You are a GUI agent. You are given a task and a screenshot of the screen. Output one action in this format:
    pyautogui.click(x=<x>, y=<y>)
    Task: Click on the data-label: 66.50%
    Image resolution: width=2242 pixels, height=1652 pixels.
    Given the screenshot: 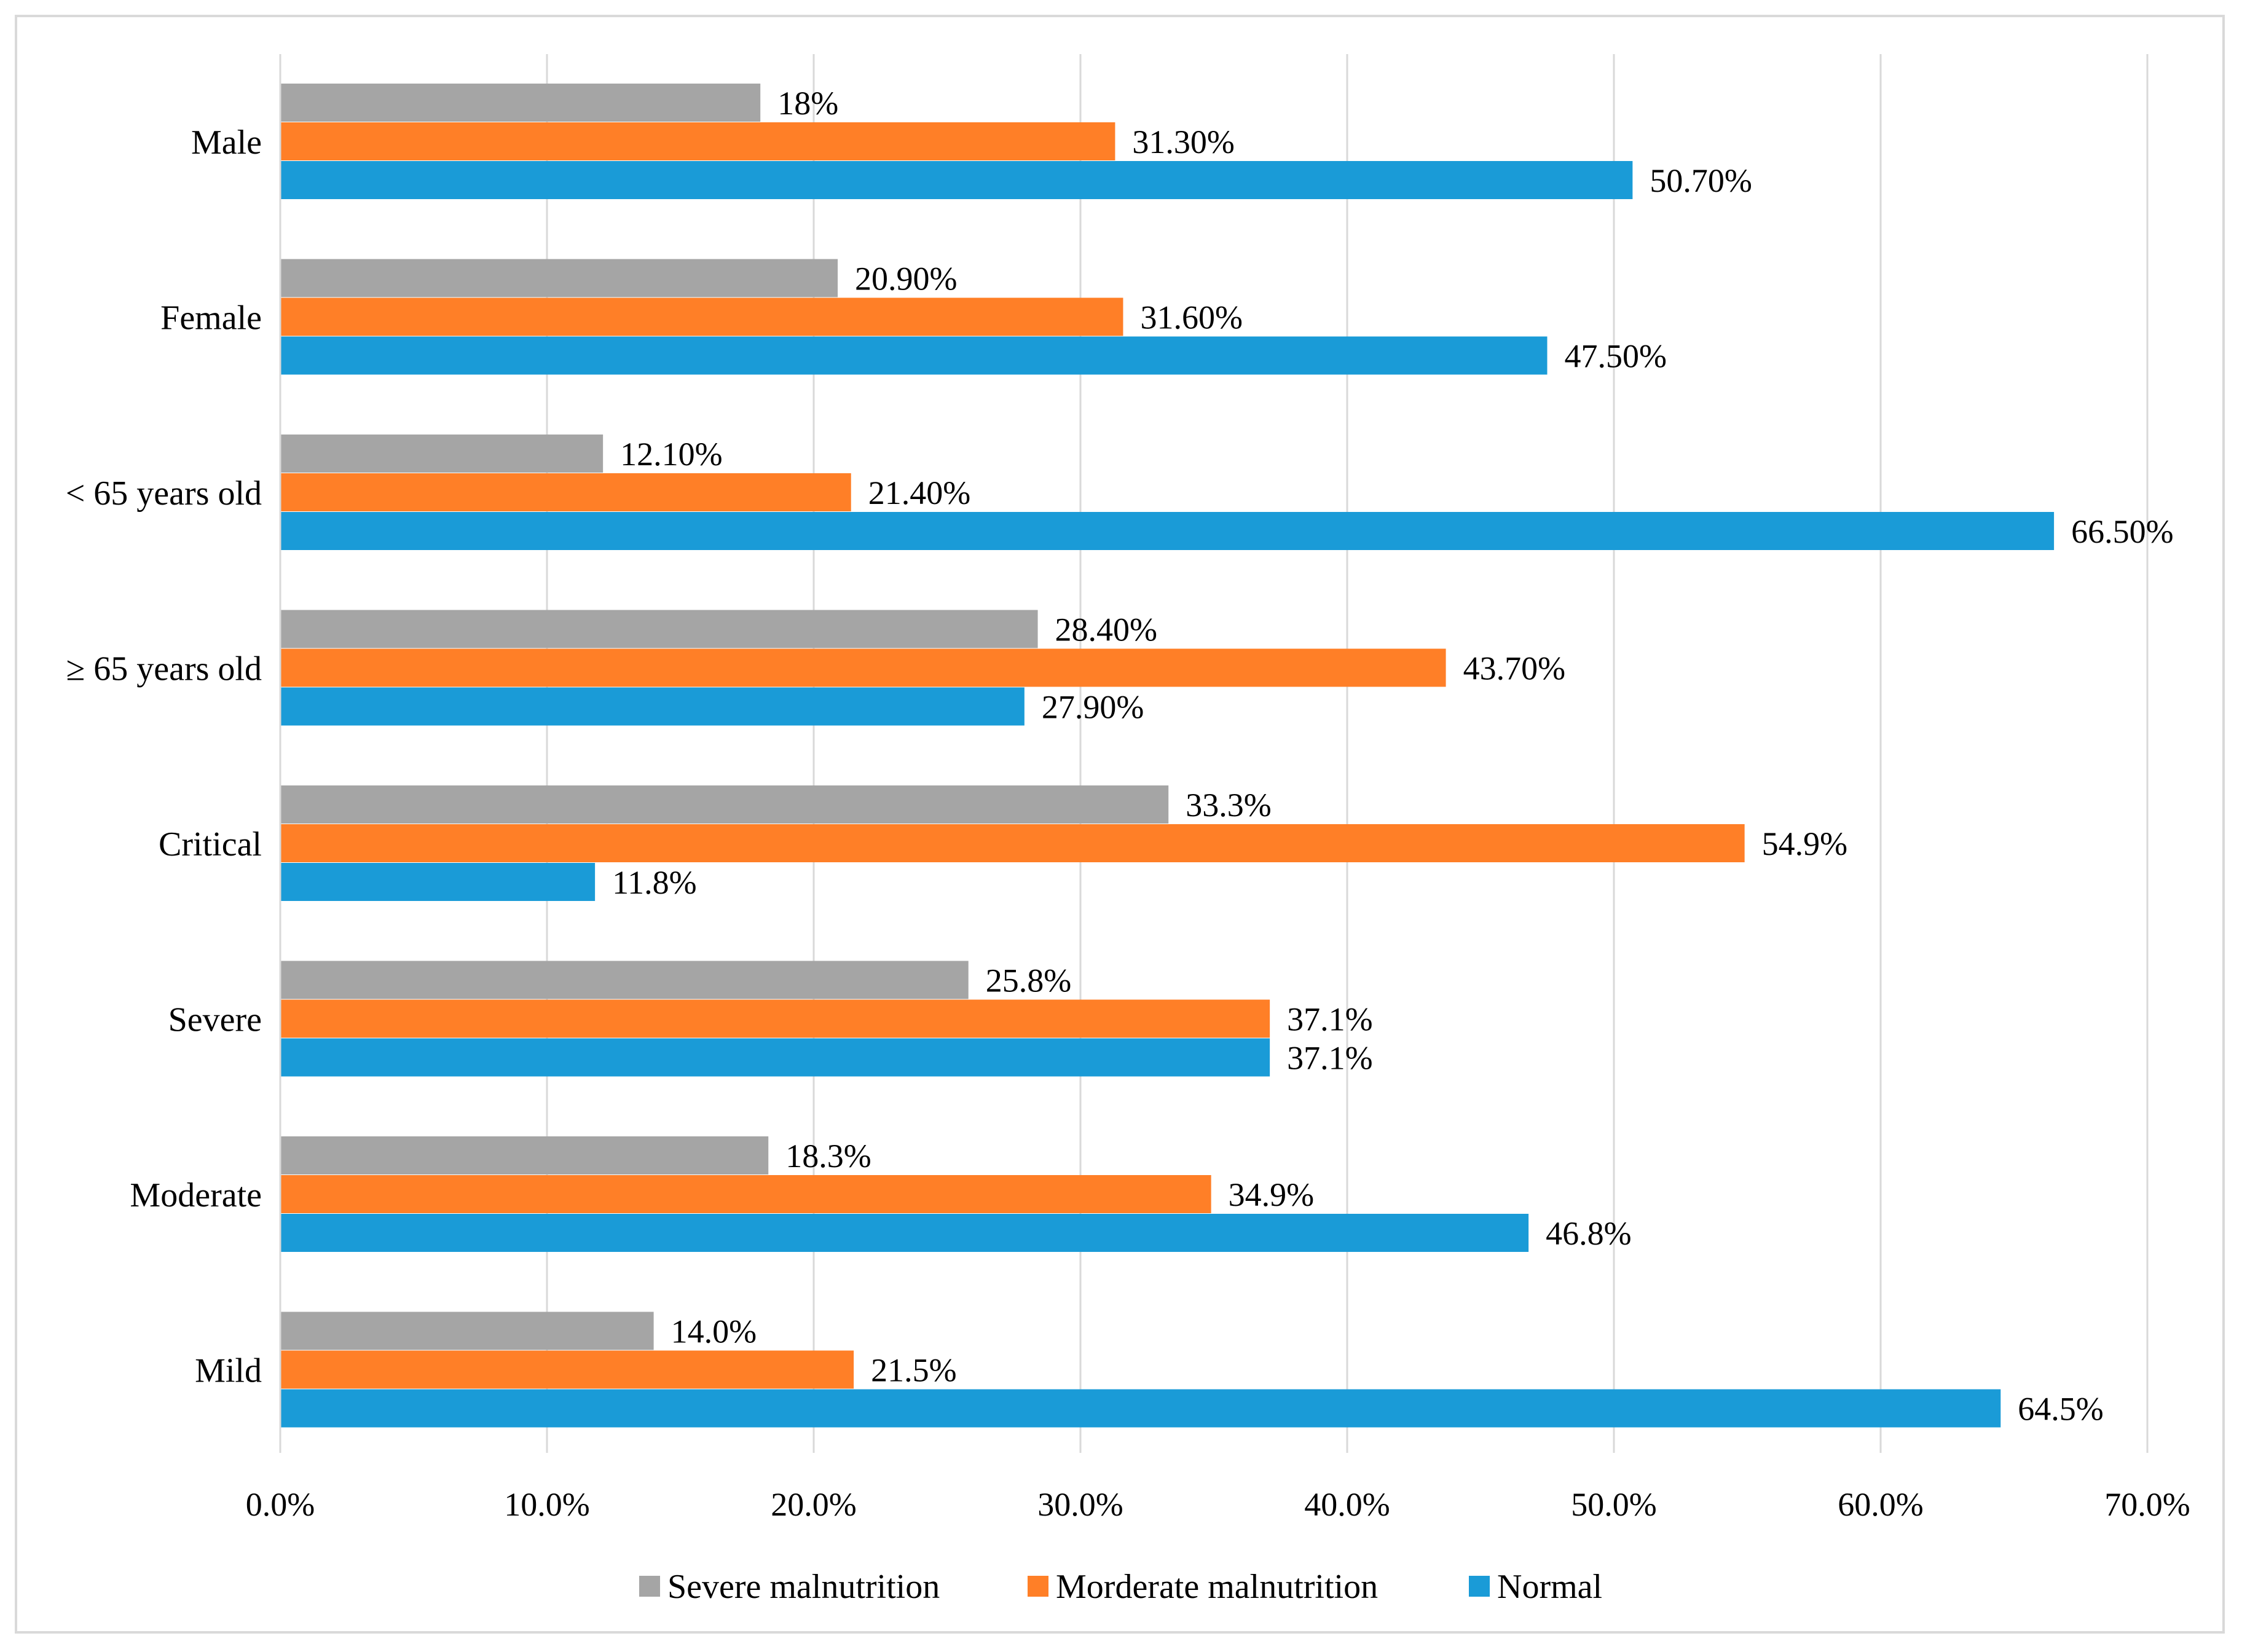 What is the action you would take?
    pyautogui.click(x=2122, y=532)
    